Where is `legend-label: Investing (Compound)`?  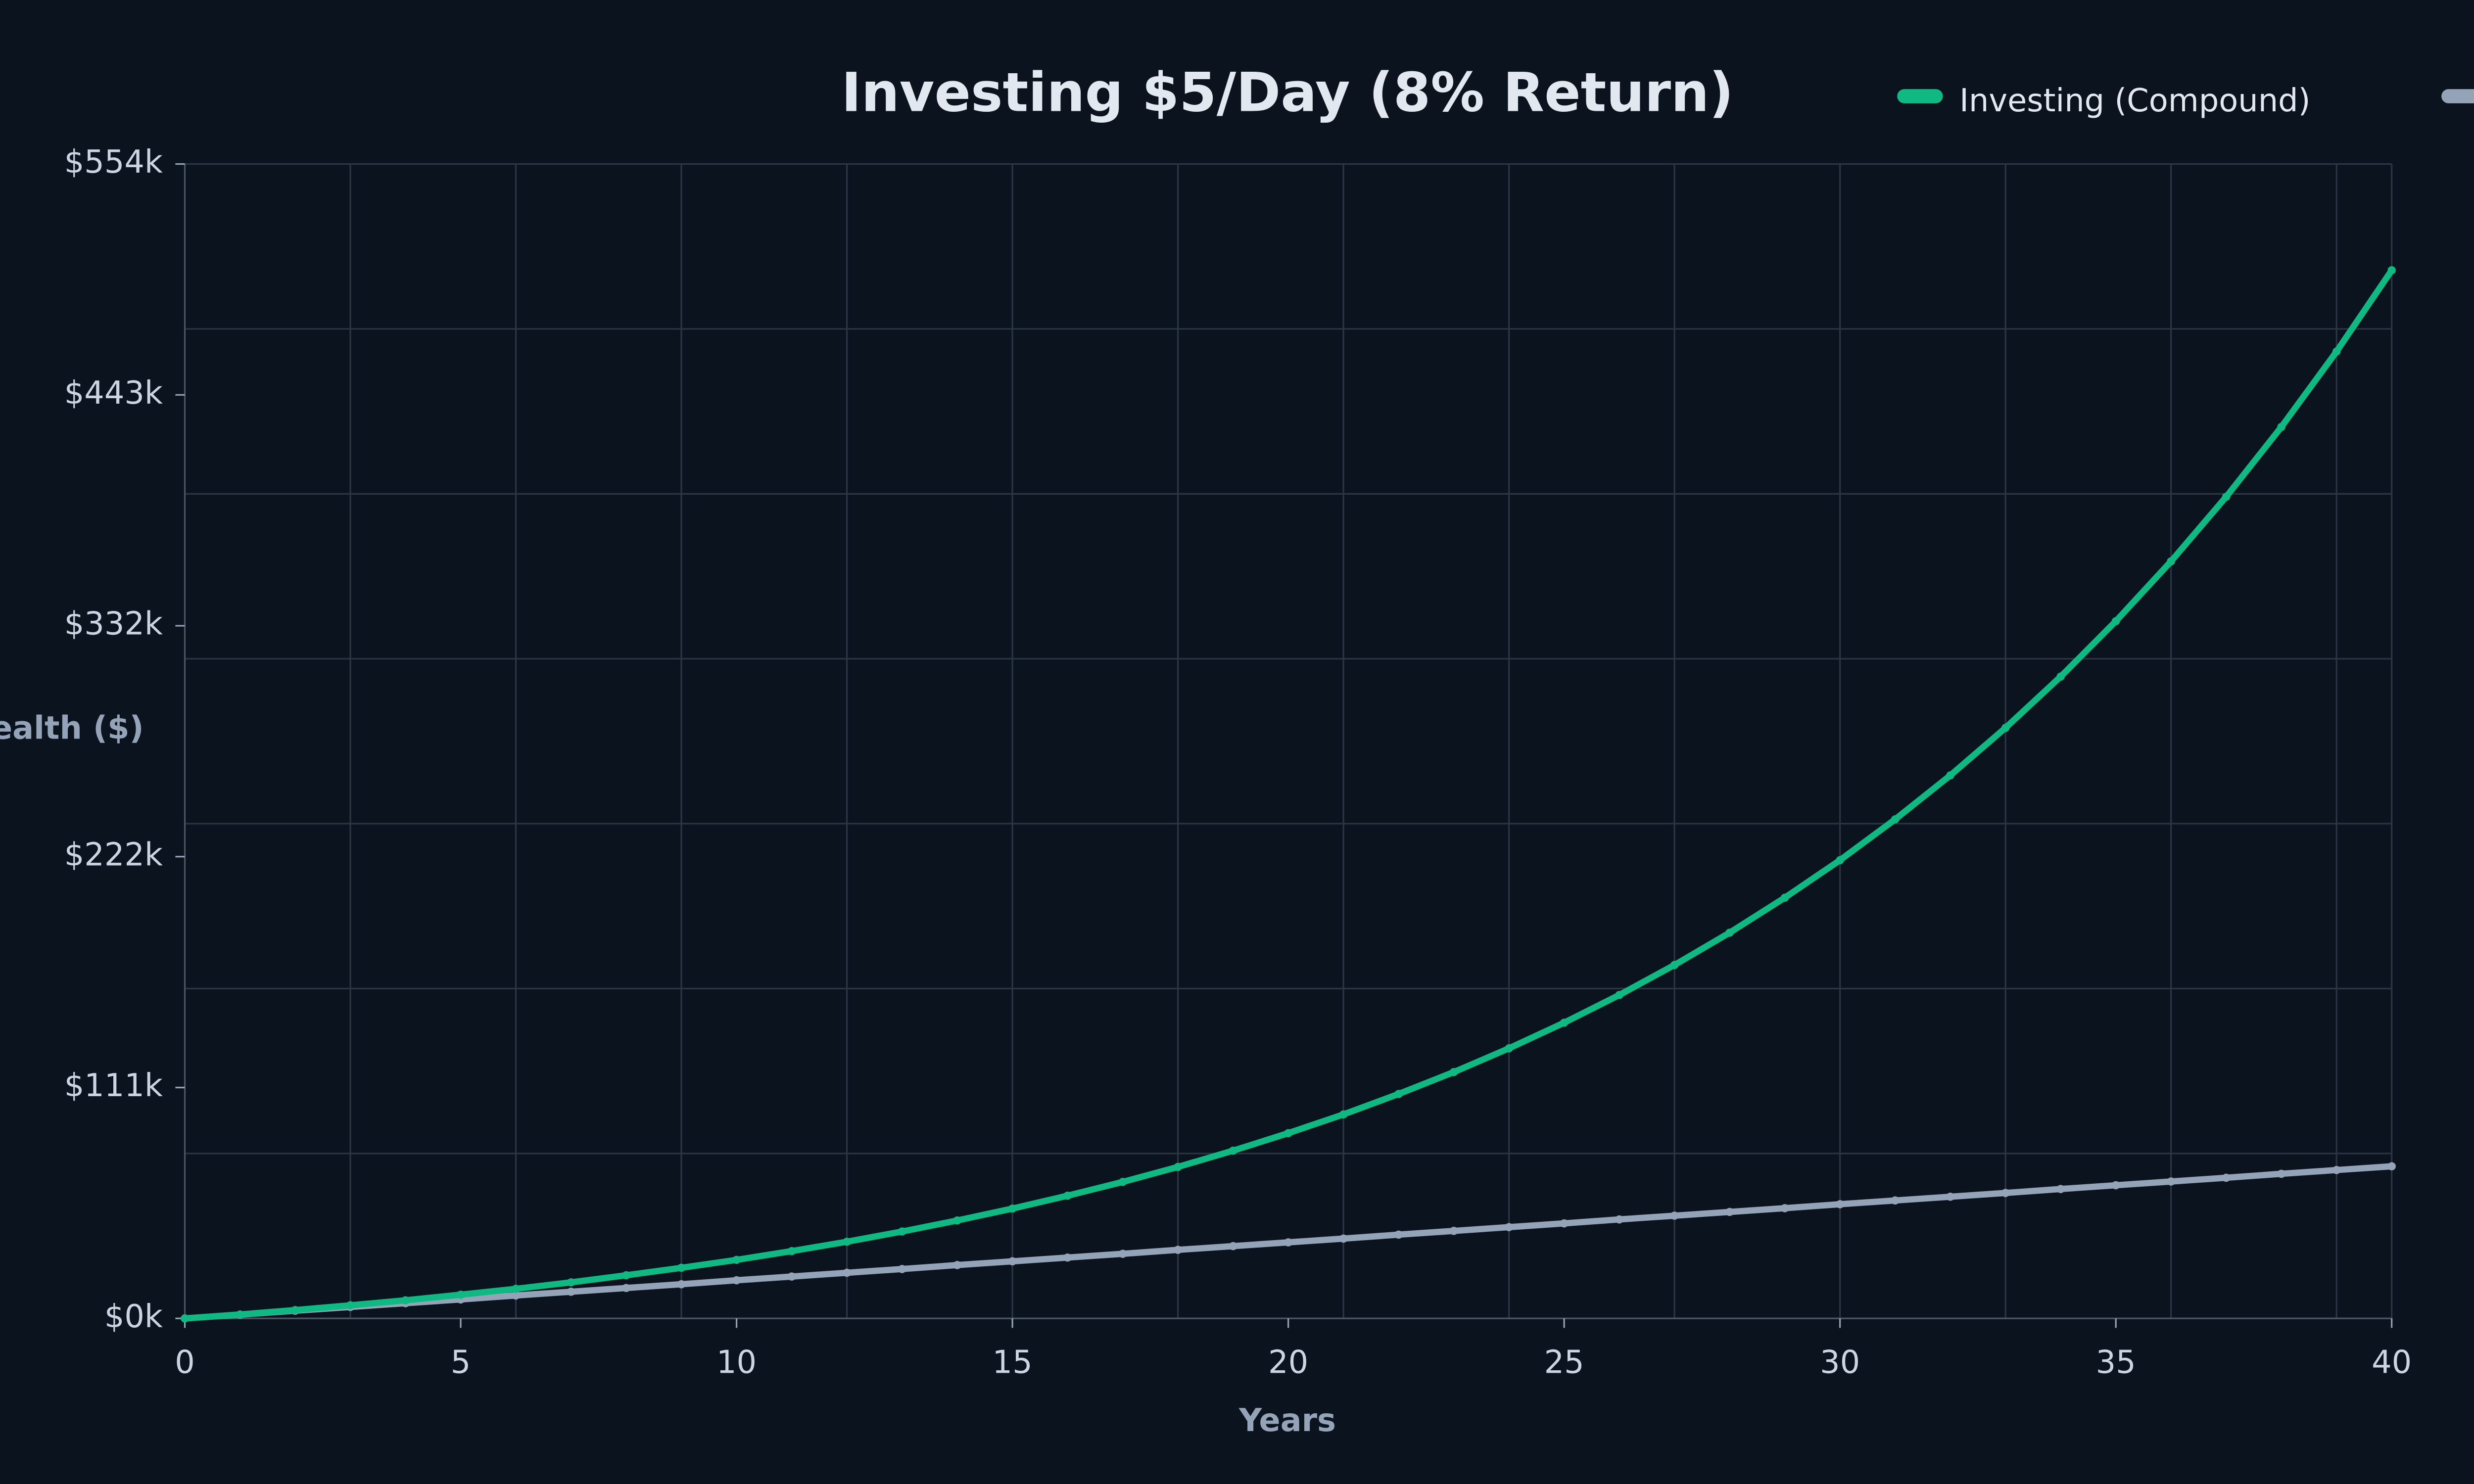 legend-label: Investing (Compound) is located at coordinates (2134, 101).